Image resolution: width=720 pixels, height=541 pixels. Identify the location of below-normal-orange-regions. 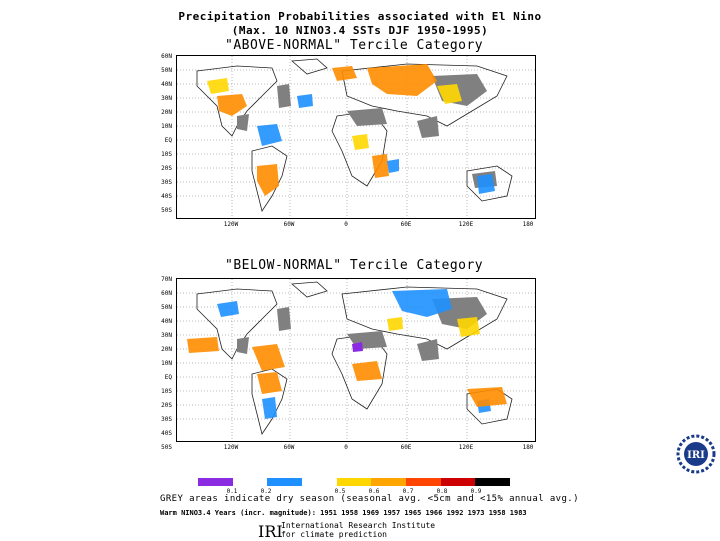
(347, 372).